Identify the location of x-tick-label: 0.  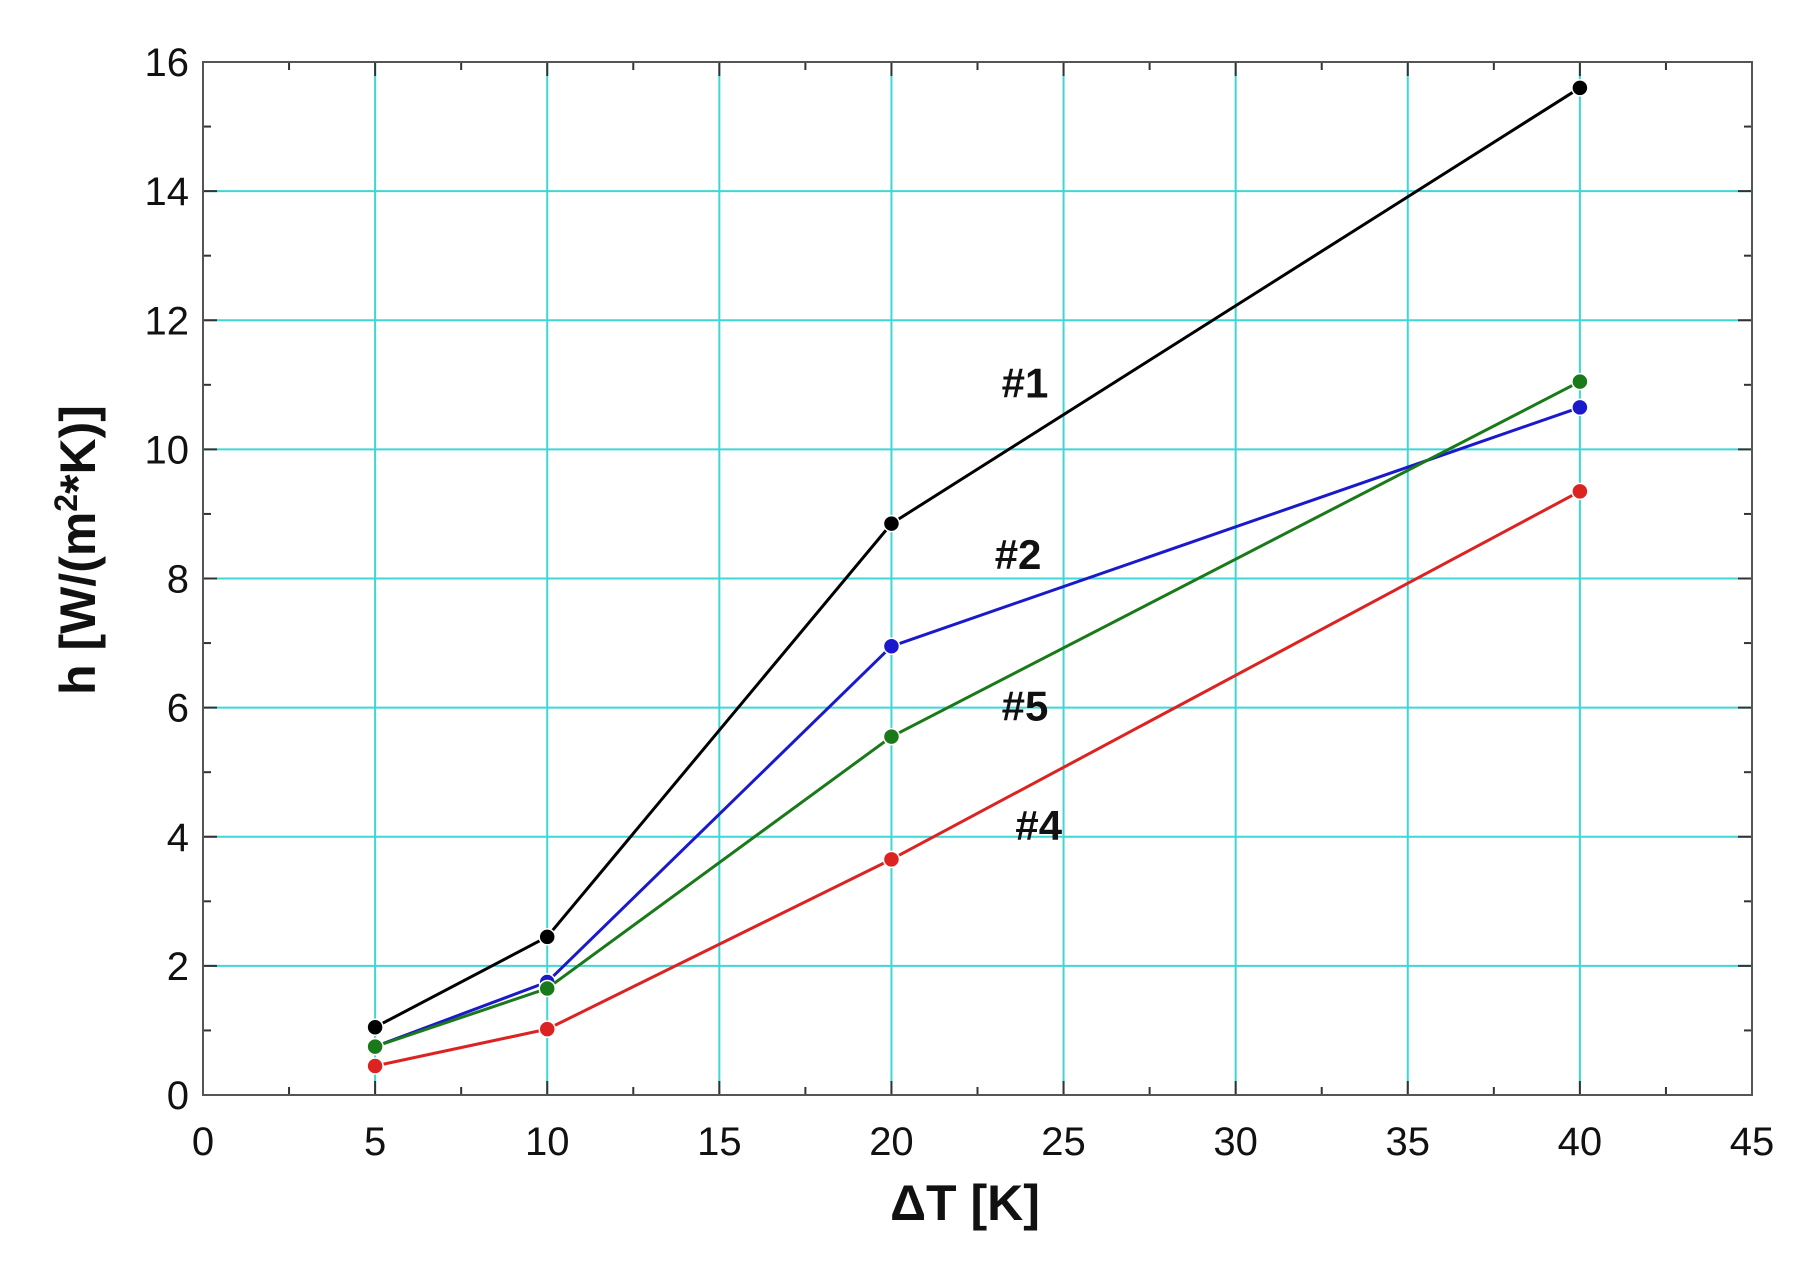
(203, 1142).